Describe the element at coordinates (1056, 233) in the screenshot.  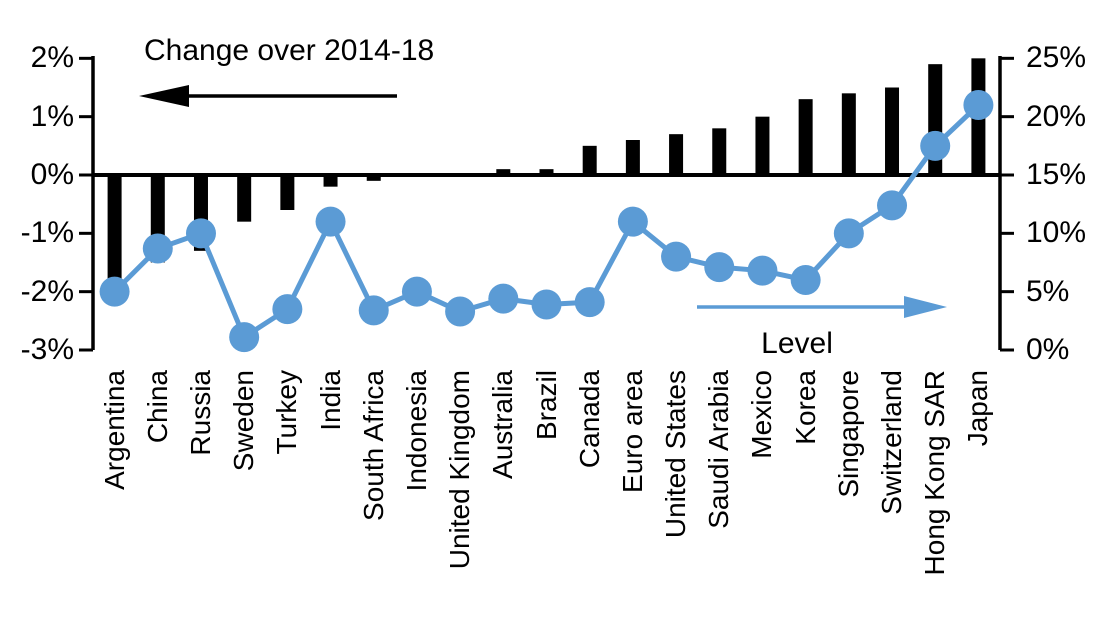
I see `right-axis-tick-label: 10%` at that location.